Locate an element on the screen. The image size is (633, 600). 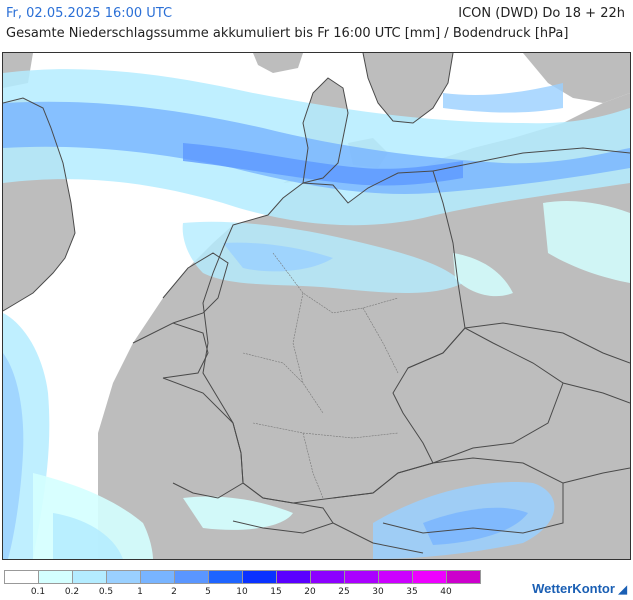
legend-label: 10 is located at coordinates (242, 592).